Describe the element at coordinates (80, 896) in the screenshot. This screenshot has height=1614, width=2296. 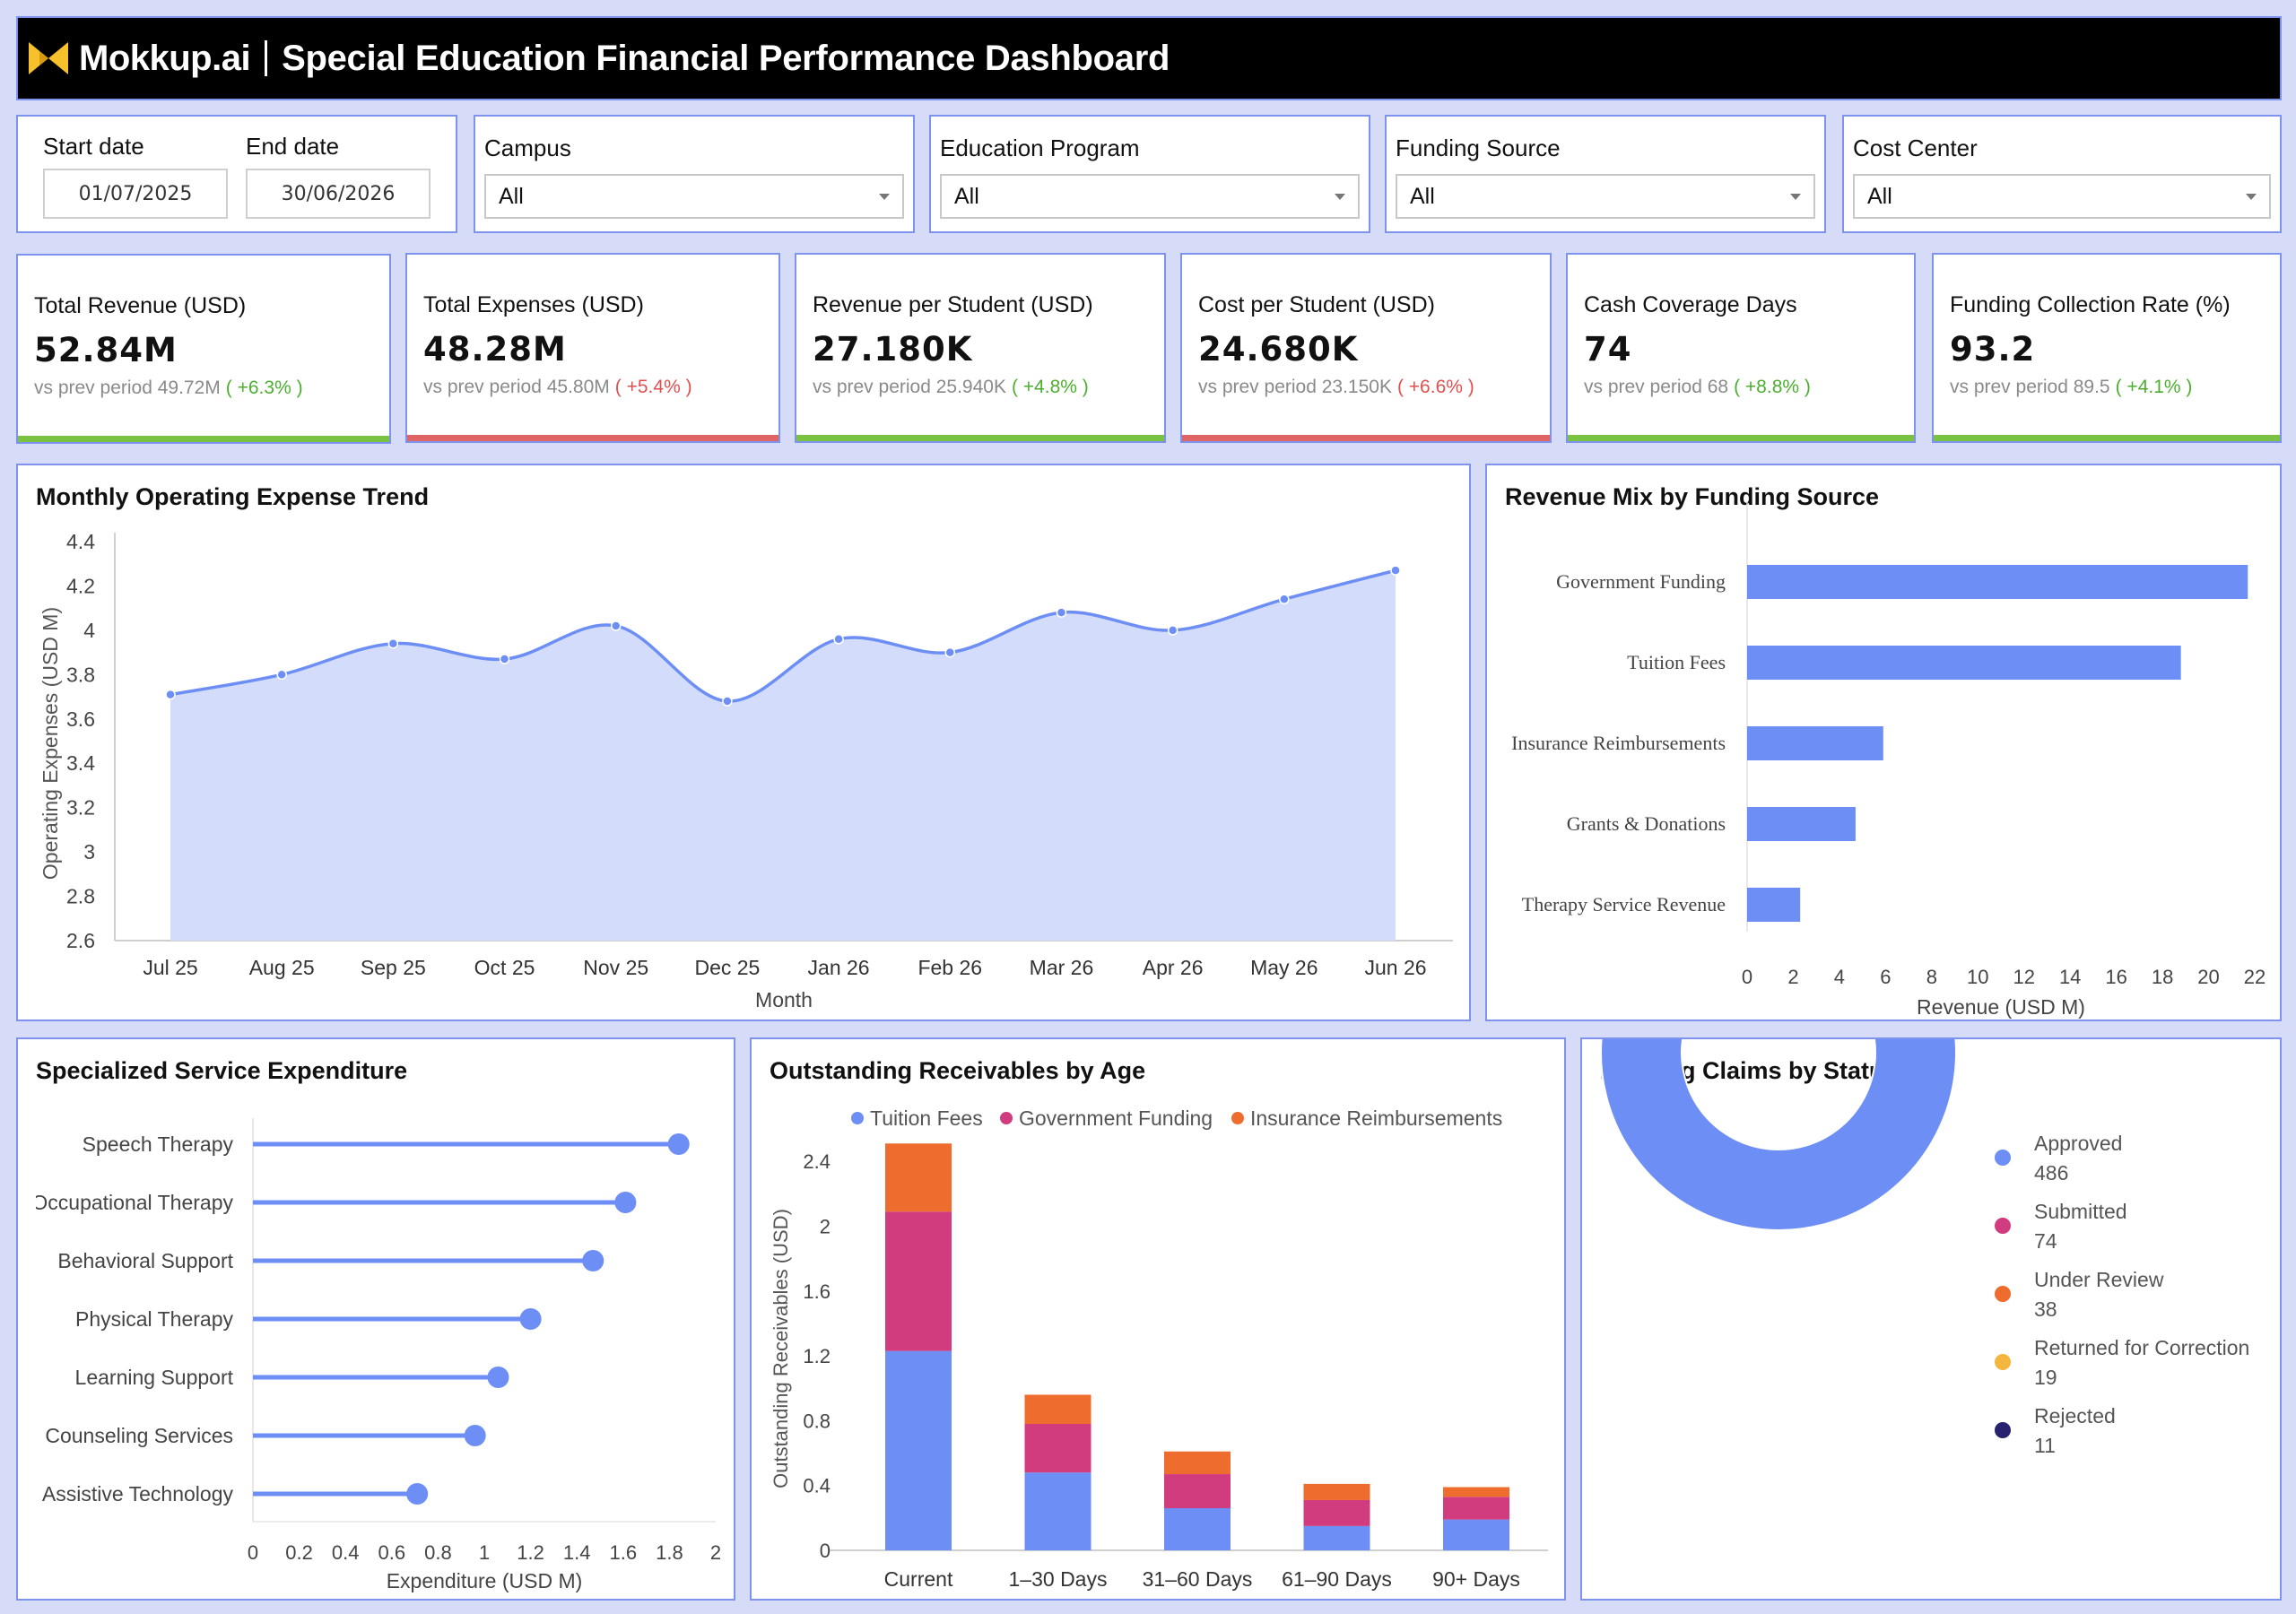
I see `y-tick-label: 2.8` at that location.